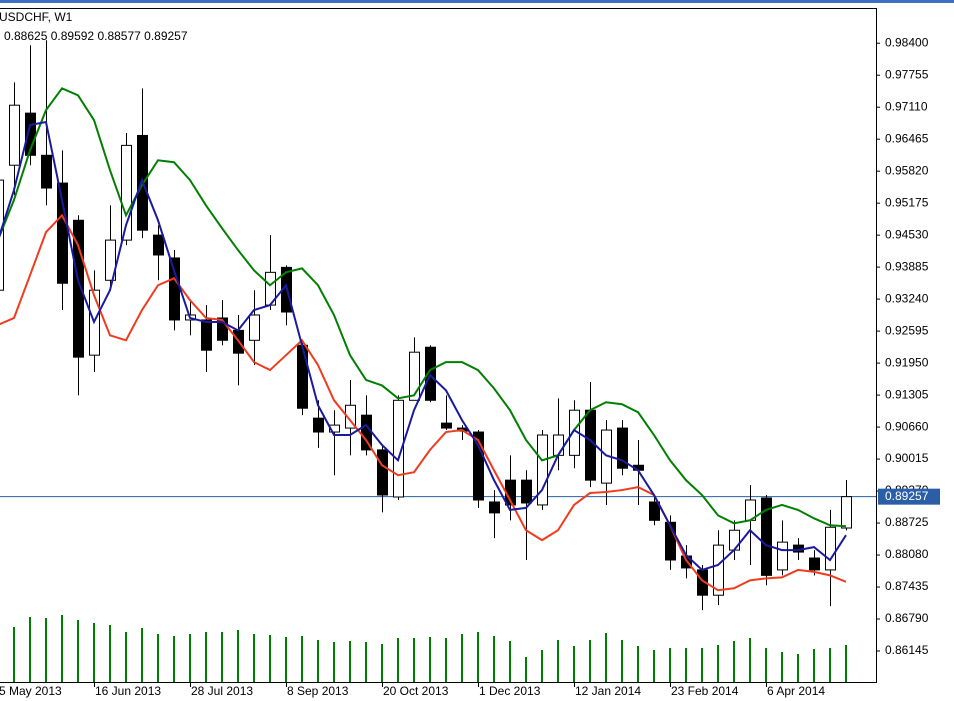  I want to click on x-tick-label: 23 Feb 2014, so click(705, 691).